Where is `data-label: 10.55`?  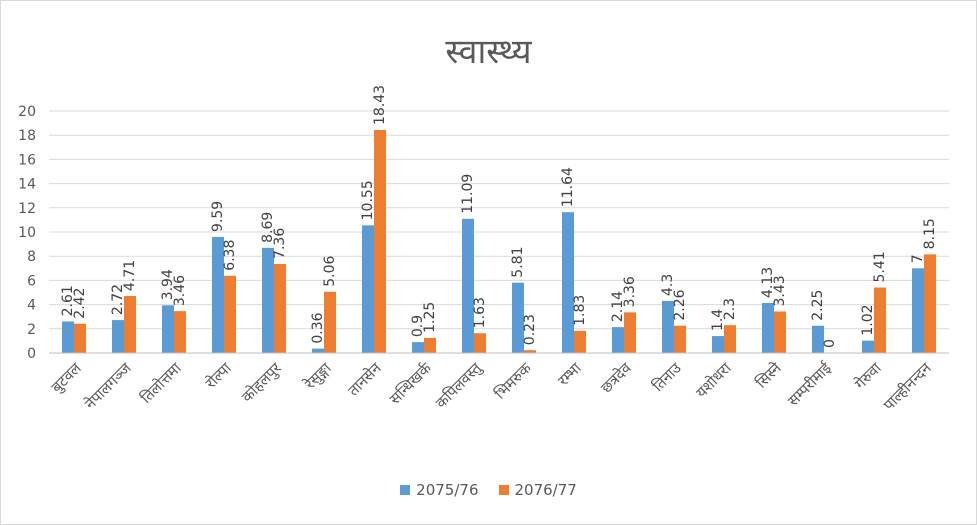
data-label: 10.55 is located at coordinates (368, 200).